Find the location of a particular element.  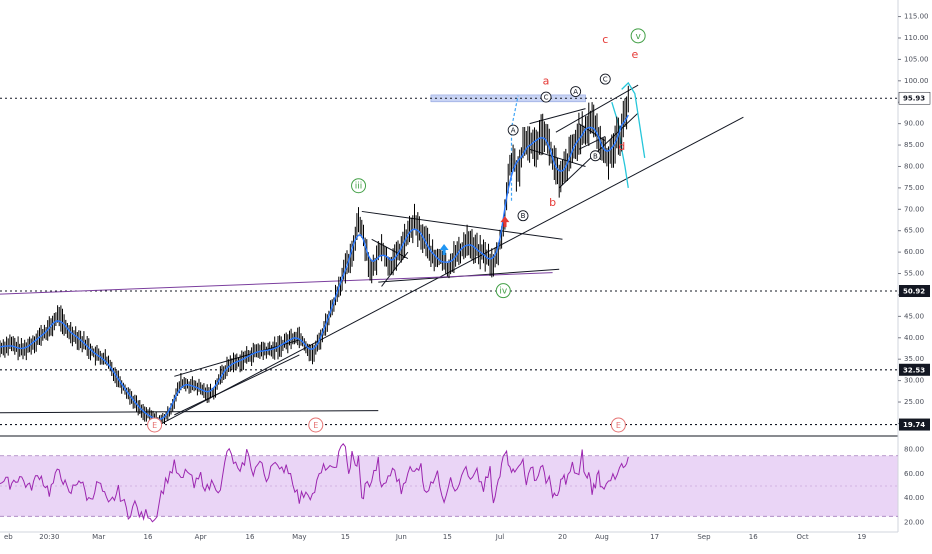

svg-text: 95.93 is located at coordinates (914, 99).